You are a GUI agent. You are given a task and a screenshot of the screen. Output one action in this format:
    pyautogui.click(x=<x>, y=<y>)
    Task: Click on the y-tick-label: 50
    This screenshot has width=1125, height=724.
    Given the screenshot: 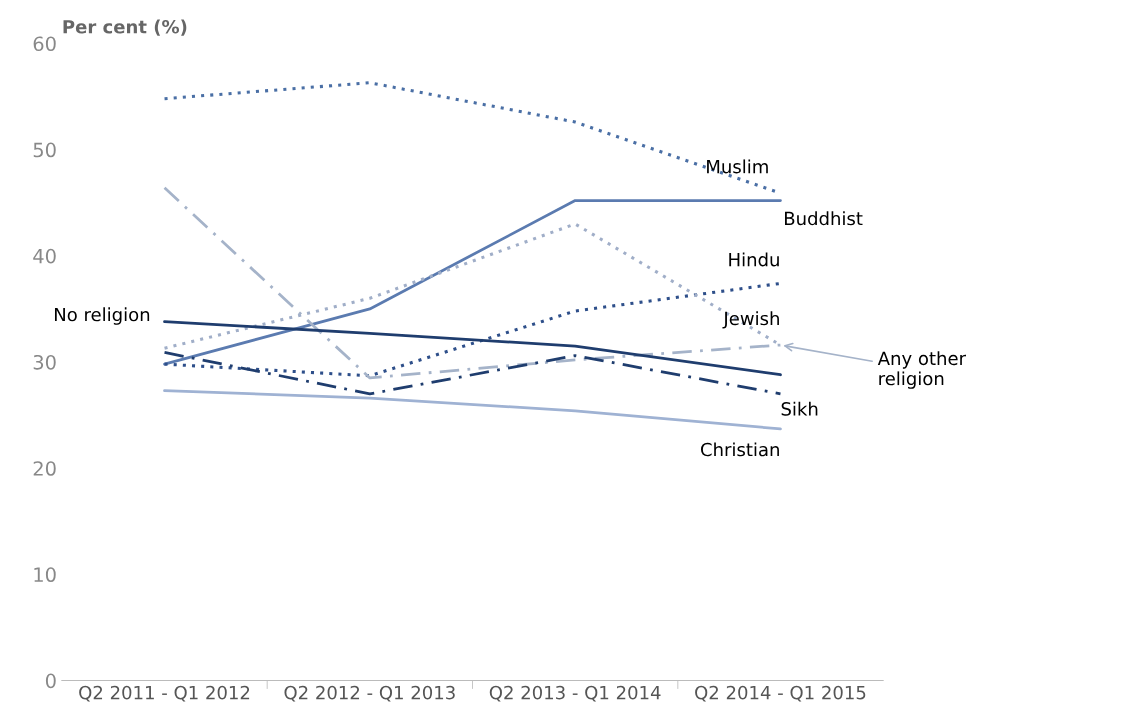 What is the action you would take?
    pyautogui.click(x=44, y=150)
    